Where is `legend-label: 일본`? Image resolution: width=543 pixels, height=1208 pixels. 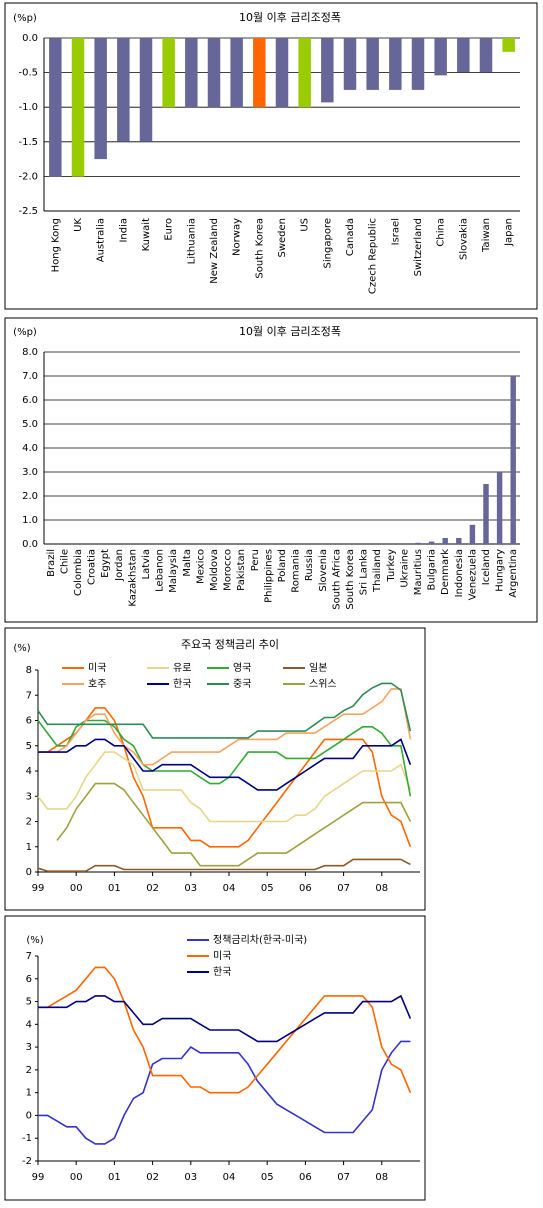 legend-label: 일본 is located at coordinates (318, 668).